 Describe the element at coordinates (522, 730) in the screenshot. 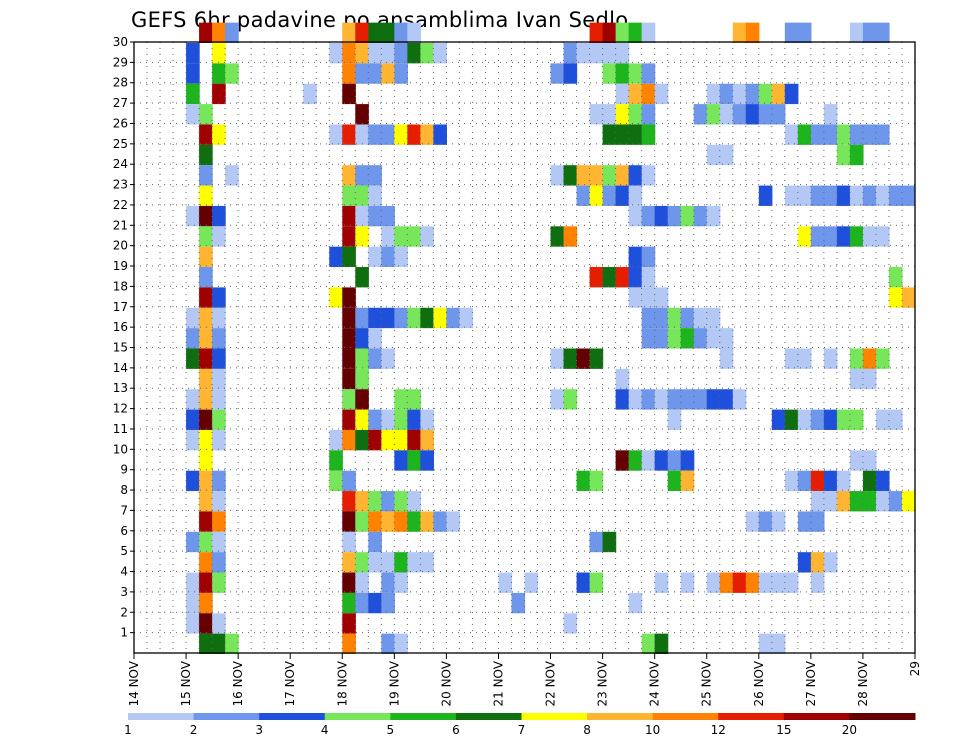

I see `colorbar-label: 7` at that location.